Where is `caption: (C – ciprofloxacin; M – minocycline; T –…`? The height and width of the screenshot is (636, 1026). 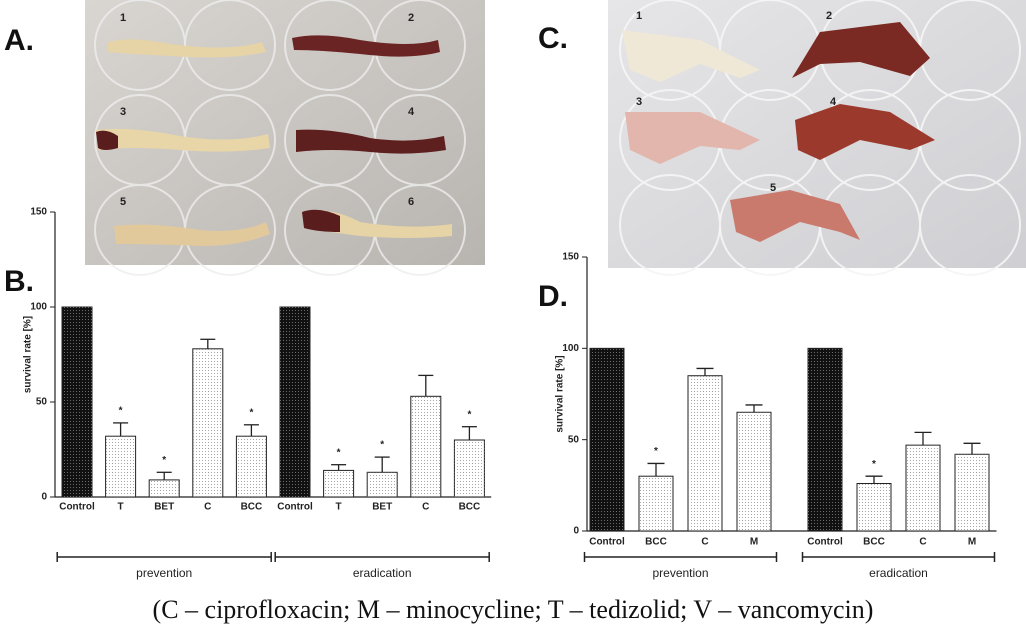
caption: (C – ciprofloxacin; M – minocycline; T –… is located at coordinates (513, 609).